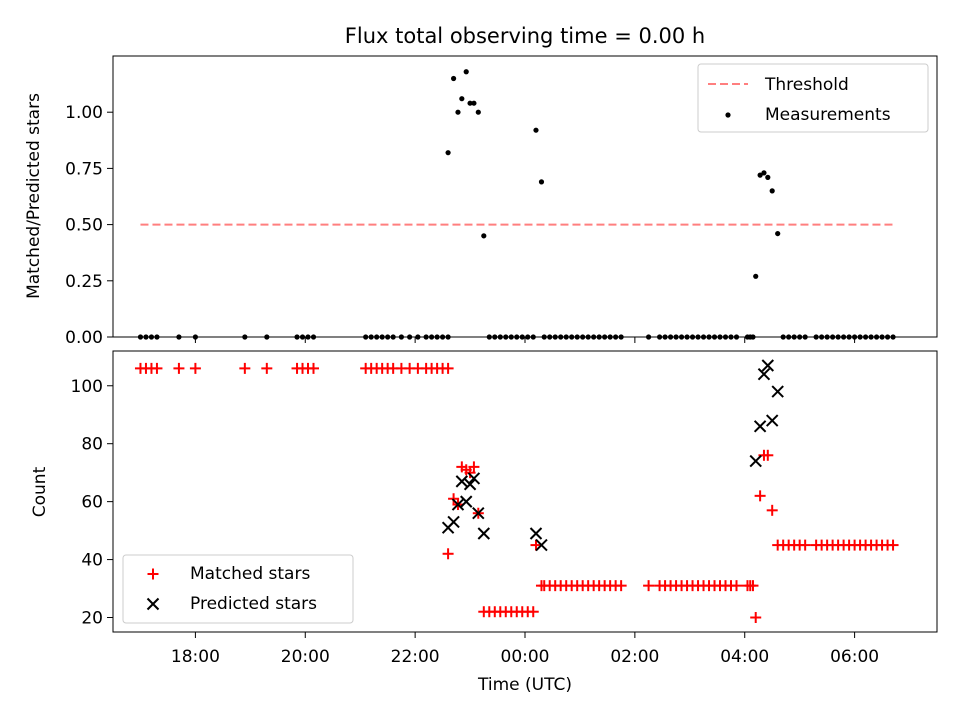  I want to click on x-tick-label: 18:00, so click(195, 657).